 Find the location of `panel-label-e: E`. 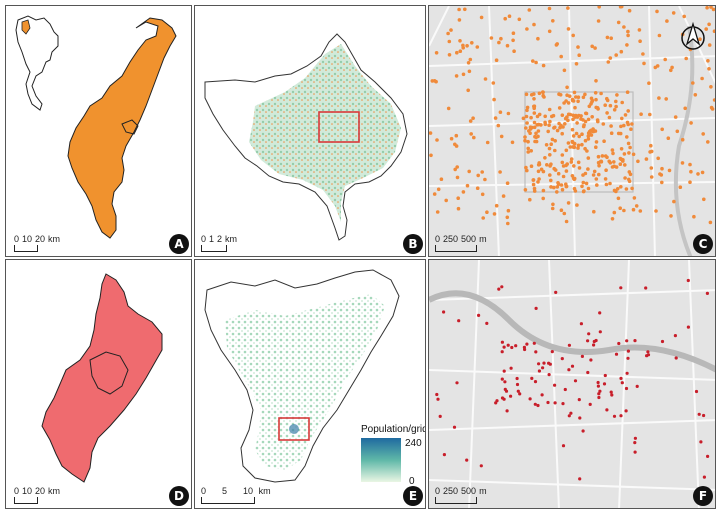

panel-label-e: E is located at coordinates (413, 496).